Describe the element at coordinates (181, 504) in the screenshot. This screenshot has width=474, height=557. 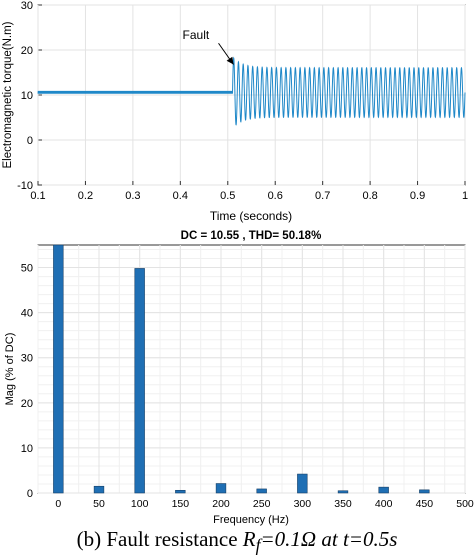
I see `bottom-x-tick-label: 150` at that location.